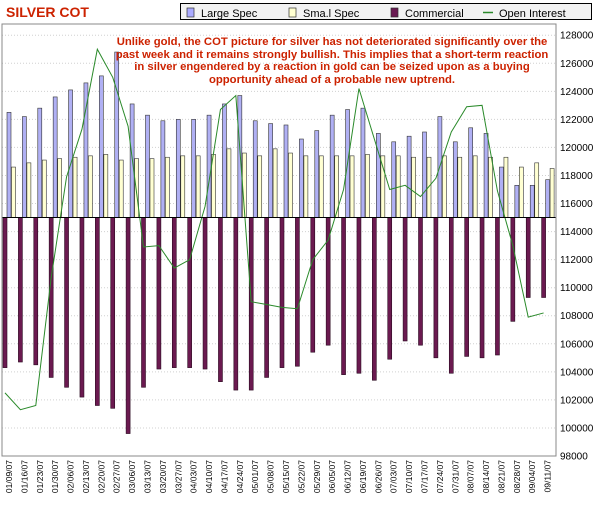 The height and width of the screenshot is (505, 598). What do you see at coordinates (576, 232) in the screenshot?
I see `y-tick-label: 114000` at bounding box center [576, 232].